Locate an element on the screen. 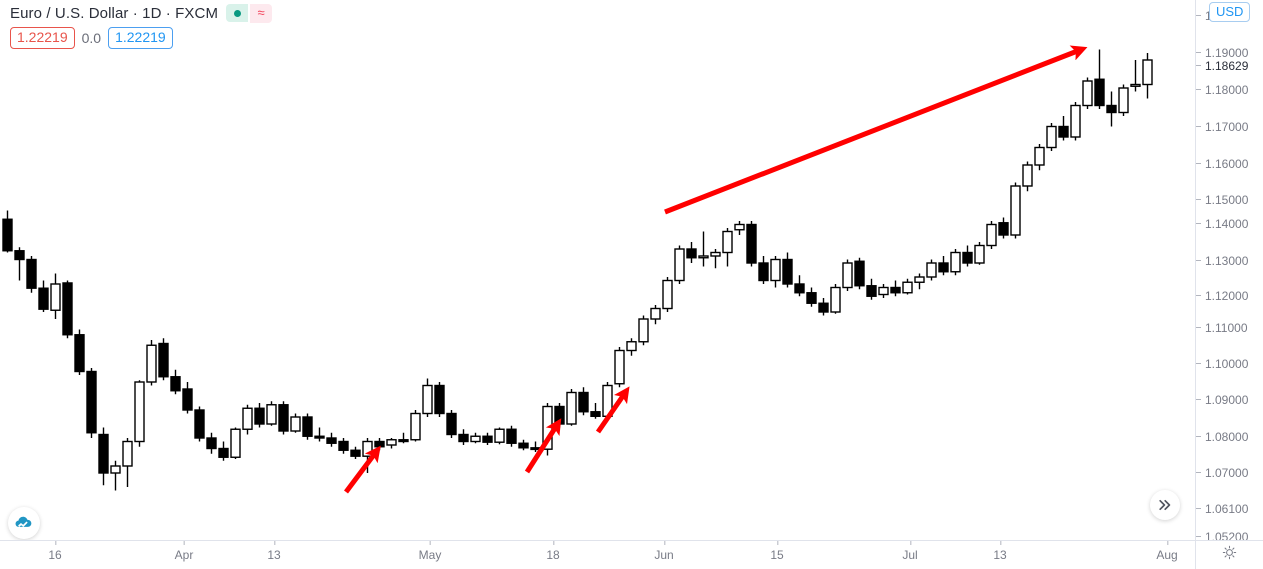 The image size is (1263, 569). symbol-title: Euro / U.S. Dollar · 1D · FXCM is located at coordinates (114, 13).